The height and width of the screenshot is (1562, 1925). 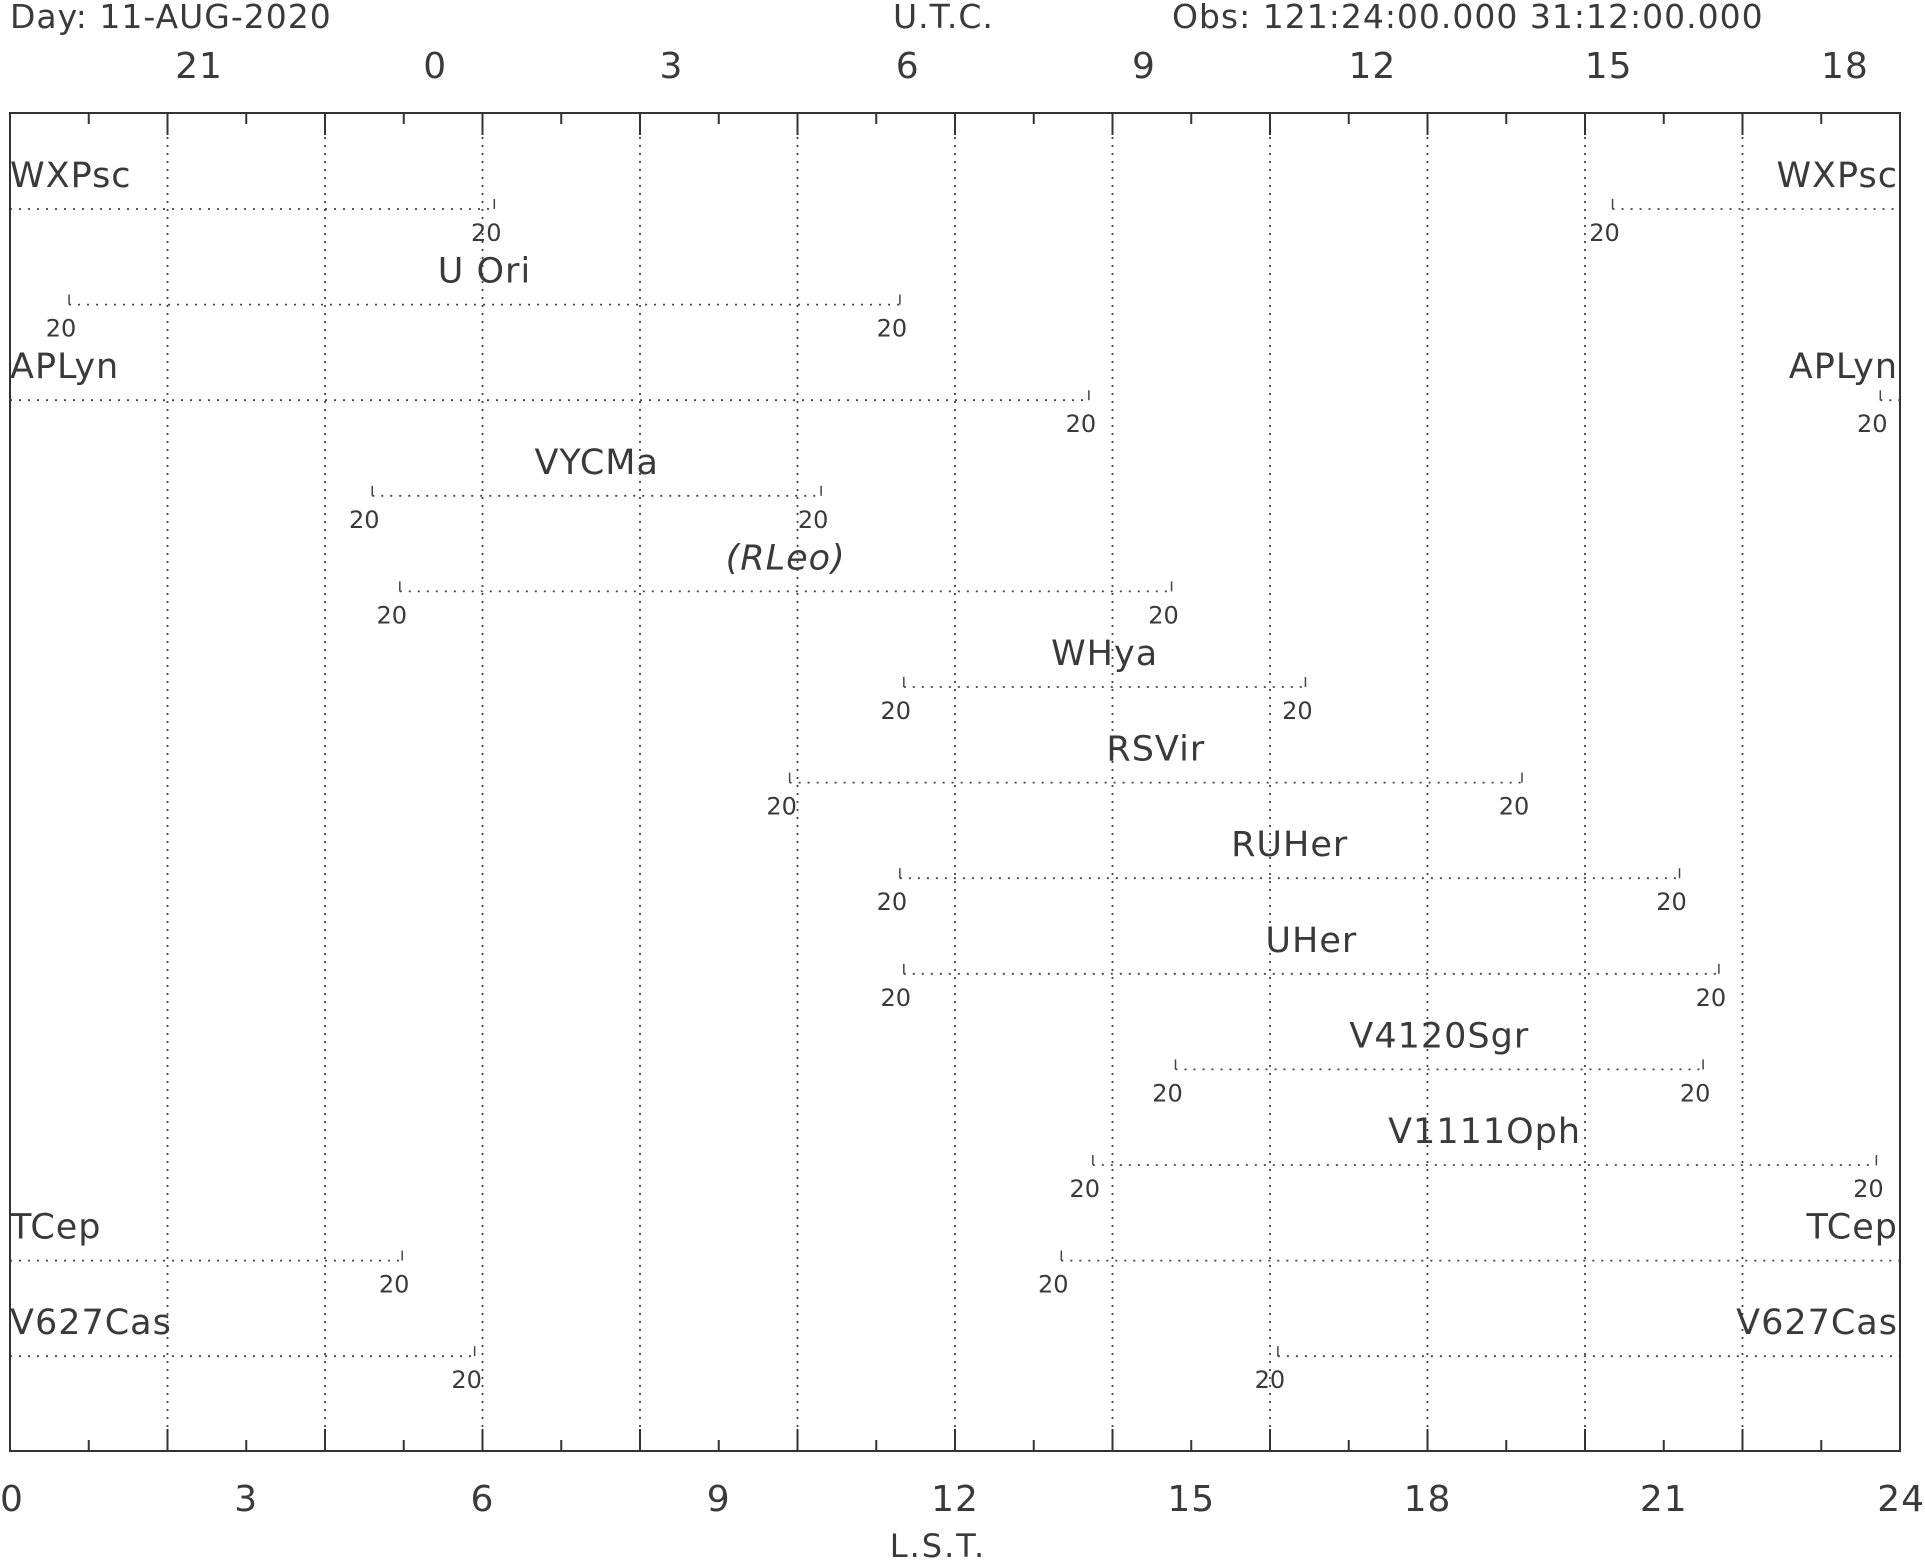 I want to click on star-label: UHer, so click(x=1311, y=941).